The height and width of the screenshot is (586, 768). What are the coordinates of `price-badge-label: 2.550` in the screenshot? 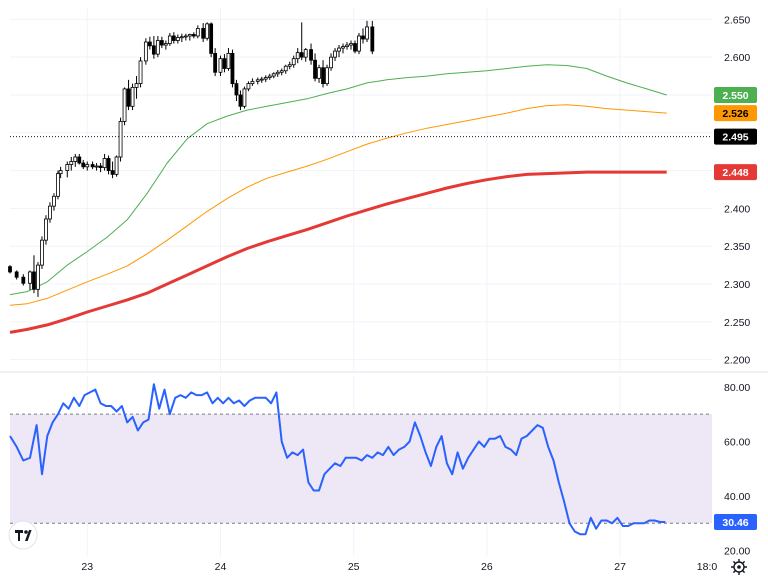 It's located at (735, 96).